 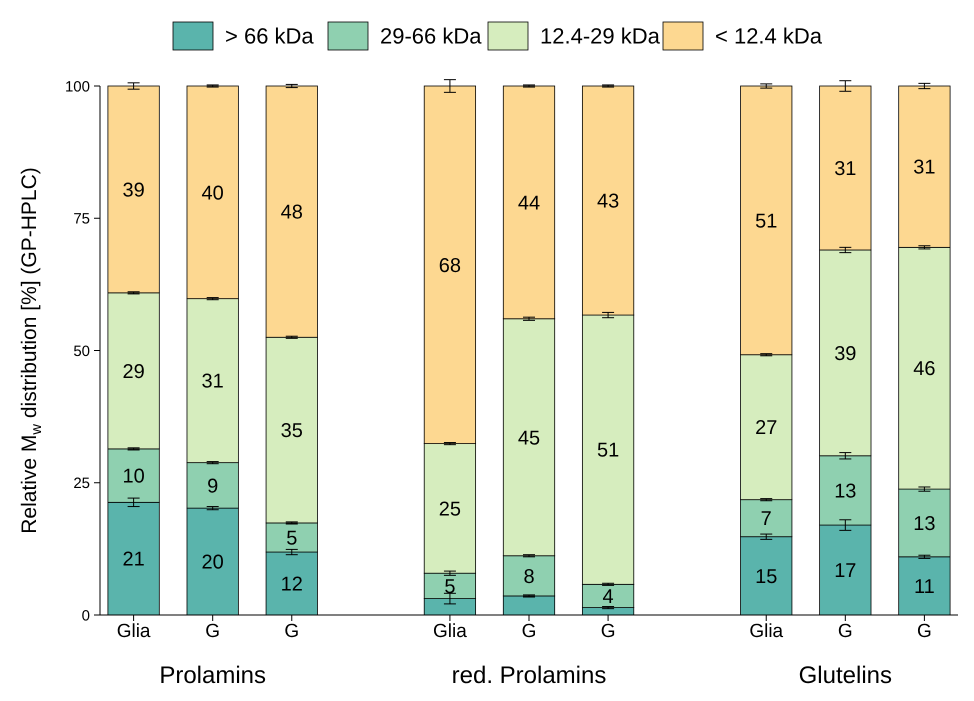 What do you see at coordinates (213, 193) in the screenshot?
I see `data-label: 40` at bounding box center [213, 193].